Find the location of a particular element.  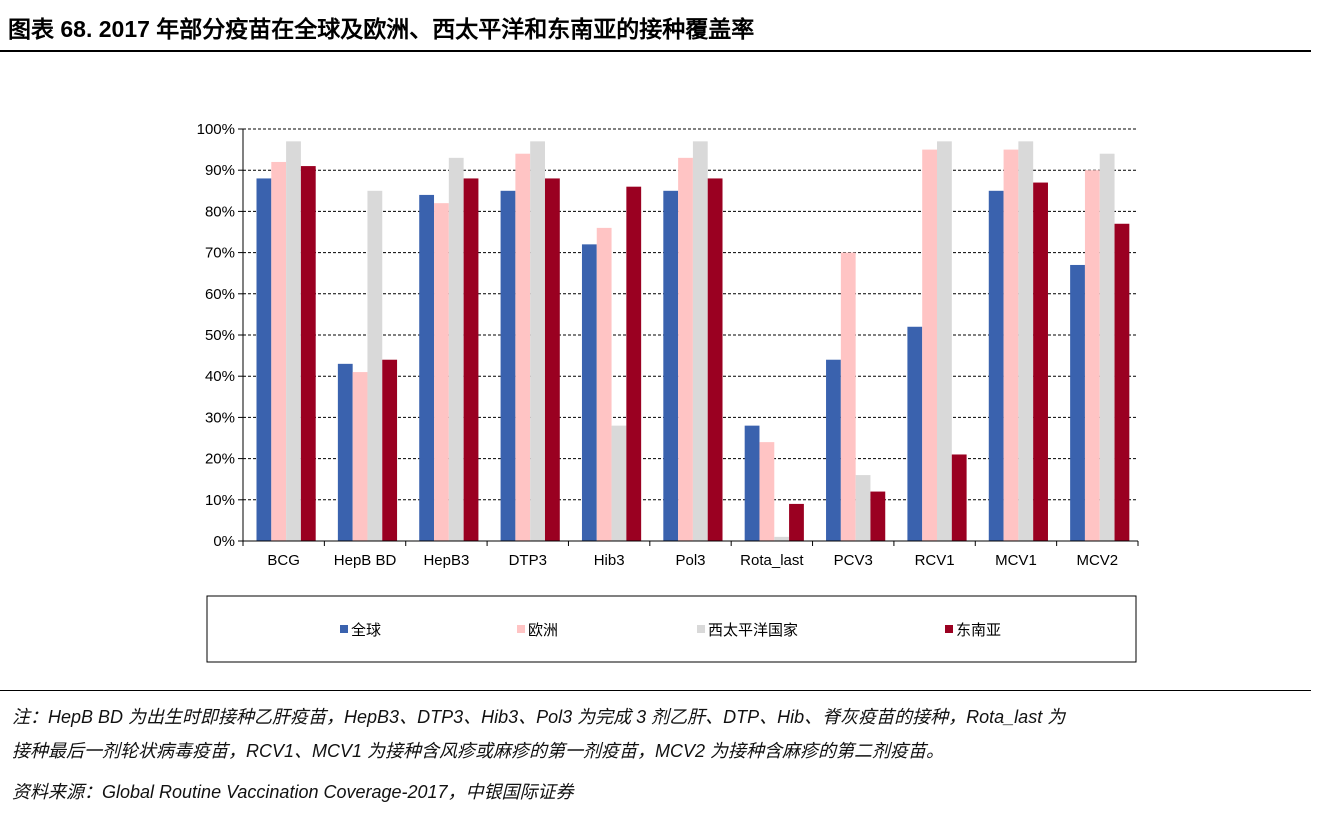

x-tick-label: MCV1 is located at coordinates (1016, 560).